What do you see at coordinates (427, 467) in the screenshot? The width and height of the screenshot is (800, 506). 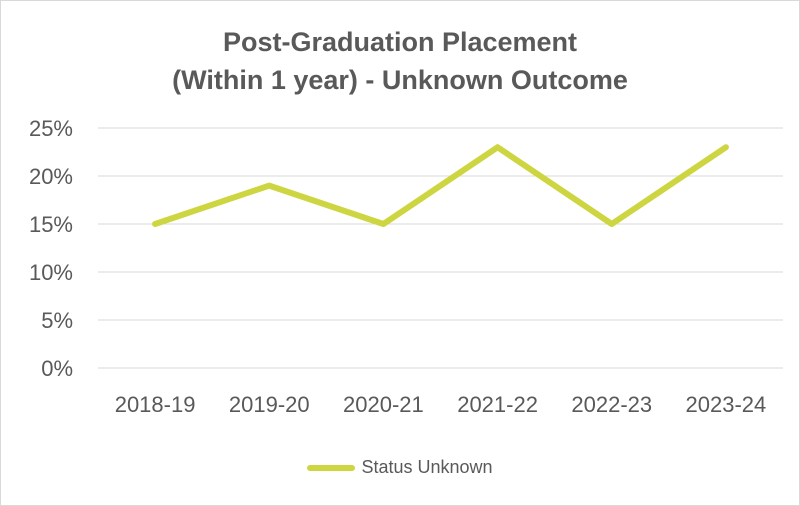 I see `legend-label: Status Unknown` at bounding box center [427, 467].